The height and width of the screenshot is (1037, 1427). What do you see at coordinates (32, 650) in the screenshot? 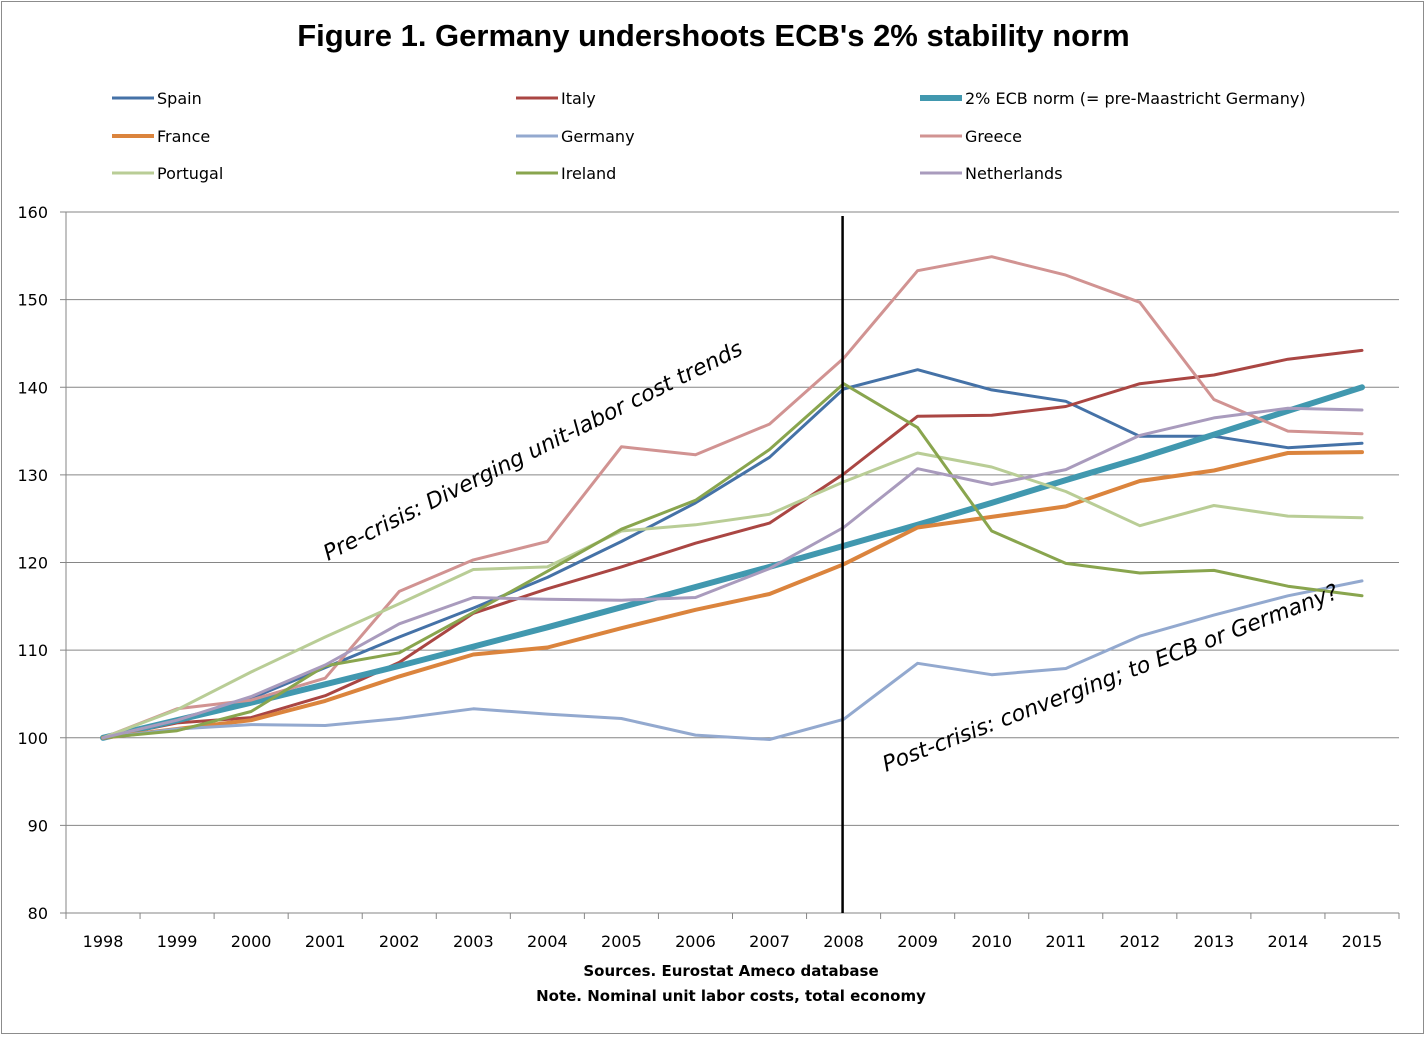
I see `y-tick-label: 110` at bounding box center [32, 650].